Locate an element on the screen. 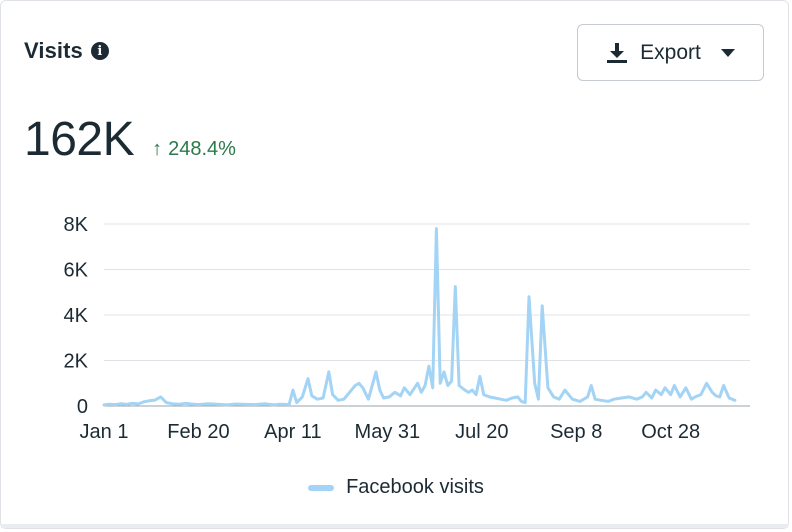 Image resolution: width=792 pixels, height=532 pixels. x-tick-label: Oct 28 is located at coordinates (670, 432).